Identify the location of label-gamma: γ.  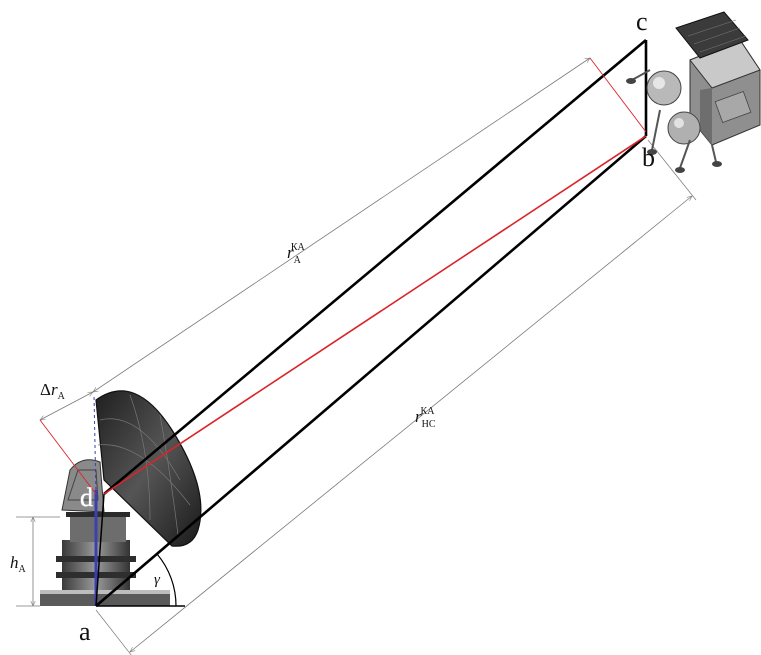
(157, 580).